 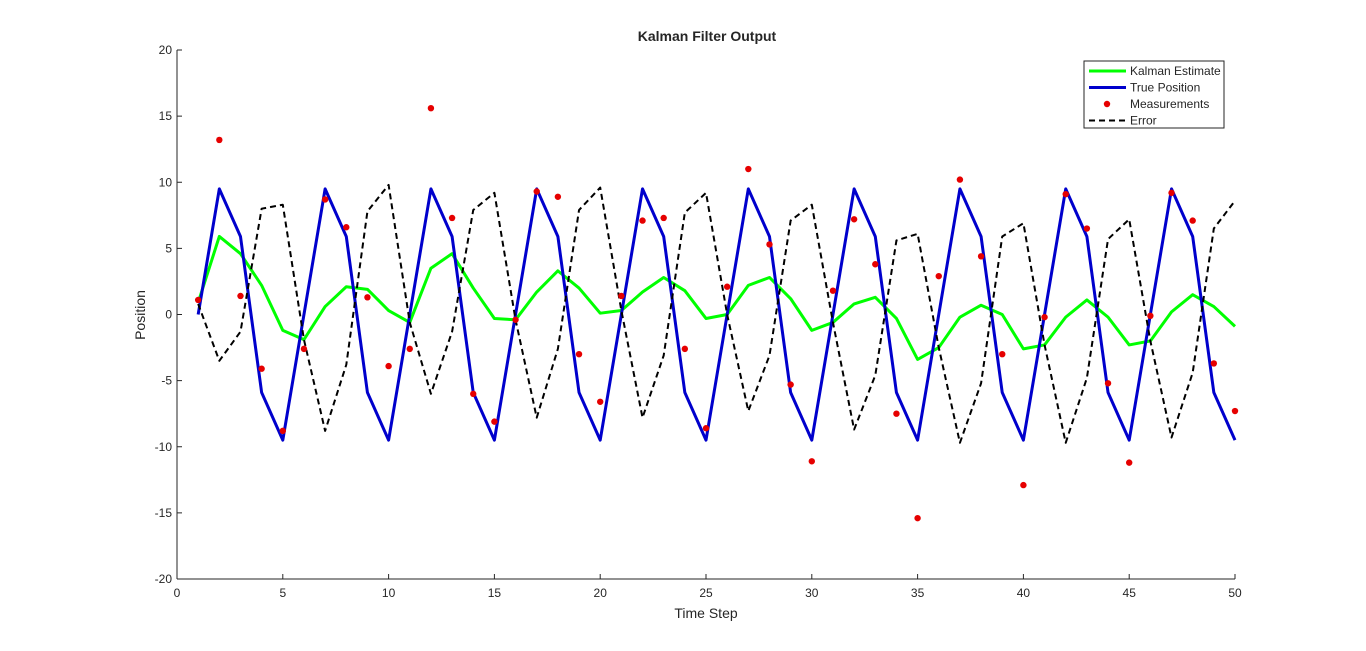 What do you see at coordinates (166, 381) in the screenshot?
I see `y-tick-label: -5` at bounding box center [166, 381].